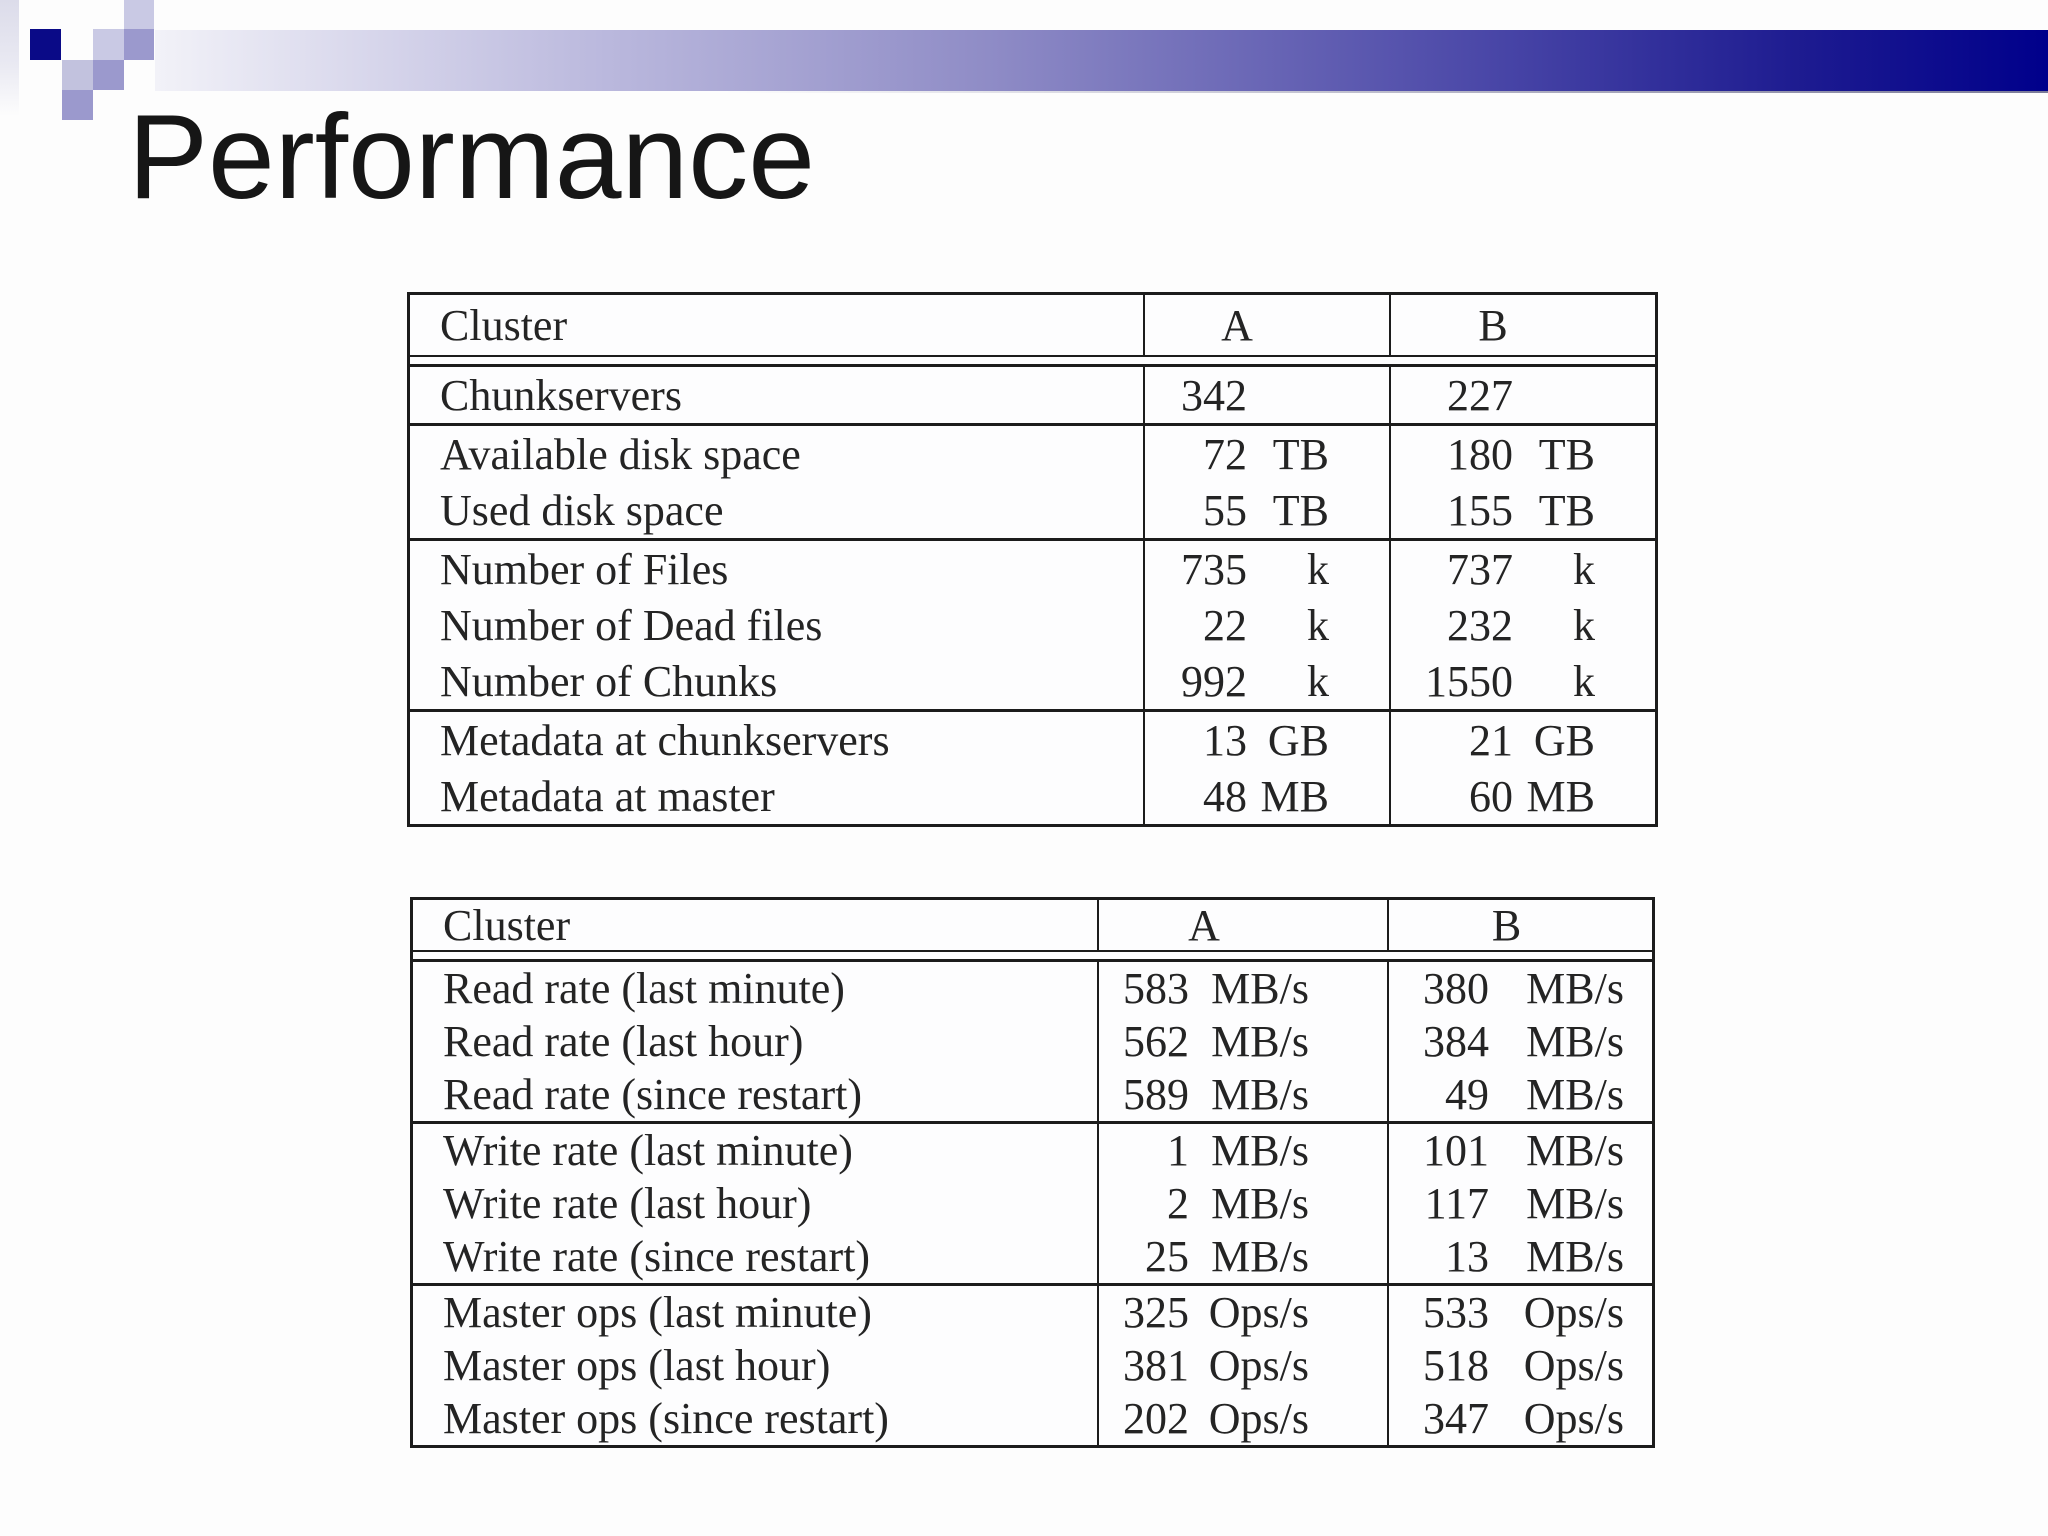 The width and height of the screenshot is (2048, 1536). Describe the element at coordinates (1519, 1365) in the screenshot. I see `value-cell-b: 518 Ops/s` at that location.